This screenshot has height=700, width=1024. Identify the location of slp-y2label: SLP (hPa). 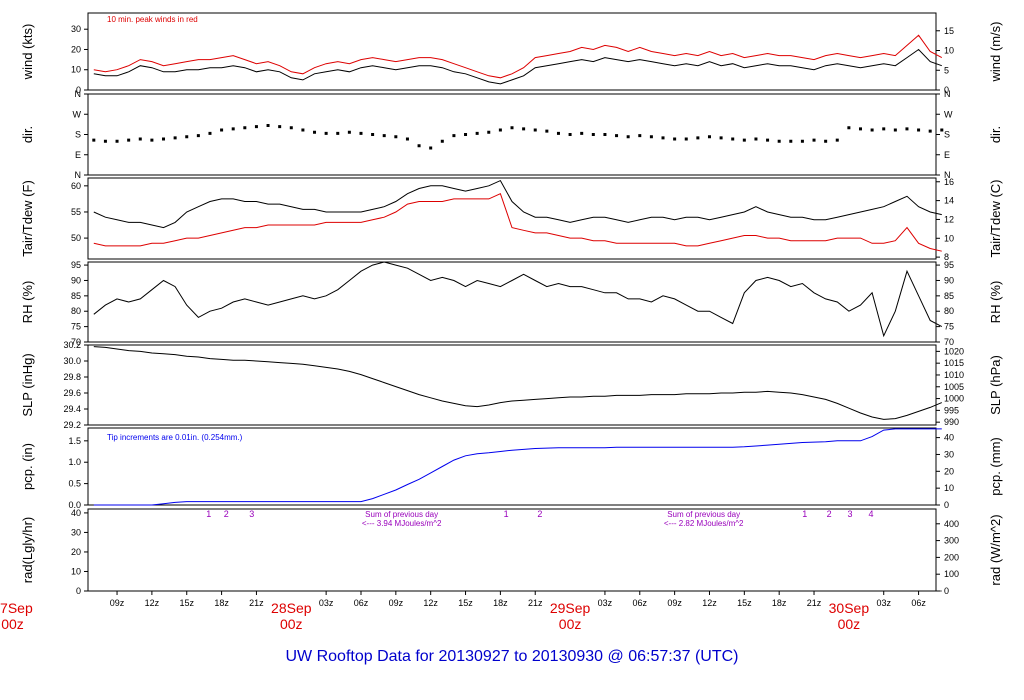
(995, 385).